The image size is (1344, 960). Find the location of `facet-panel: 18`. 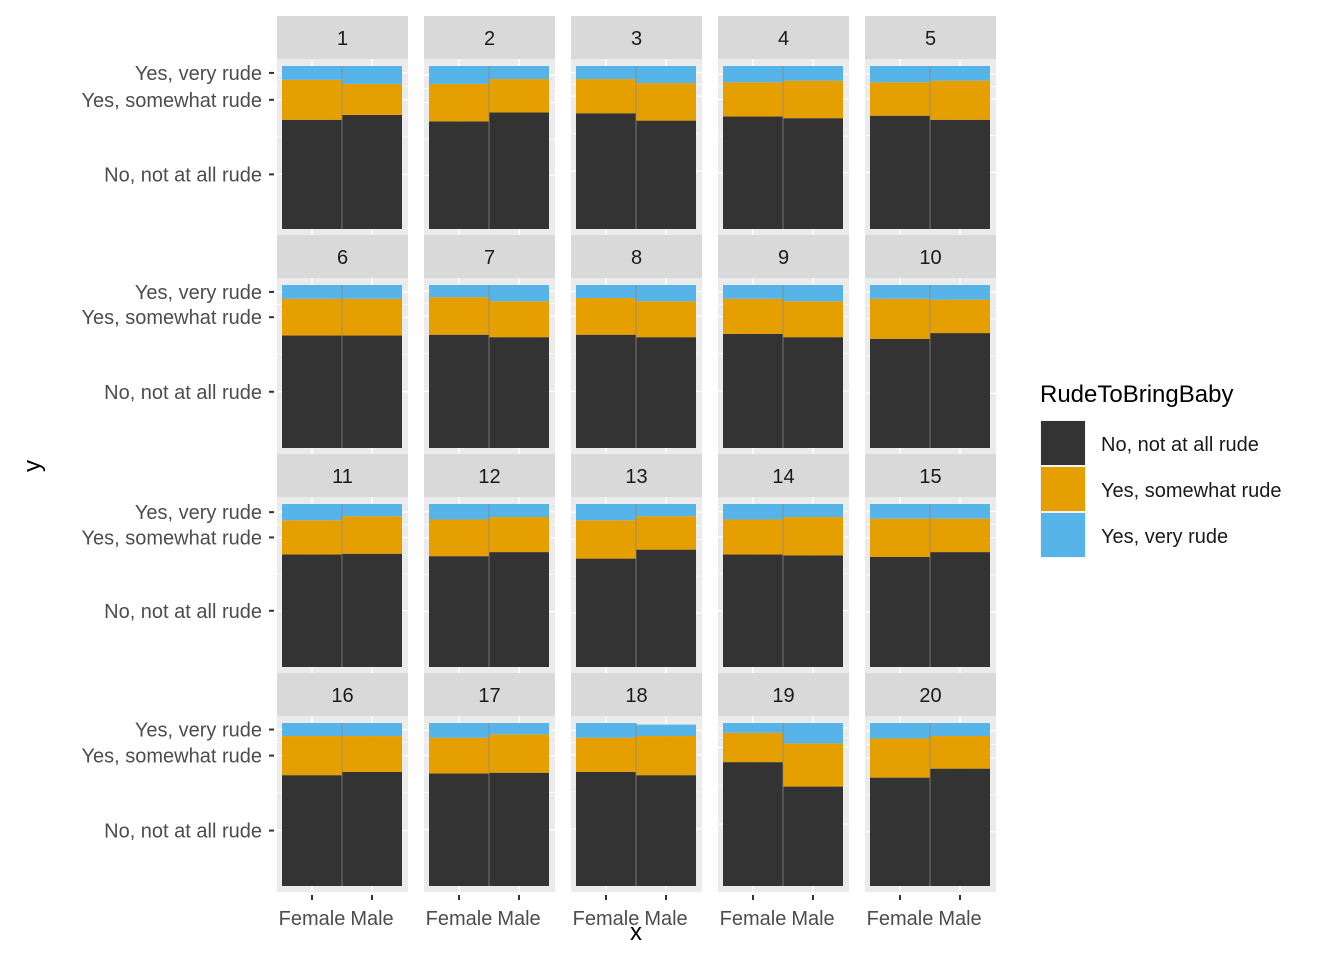

facet-panel: 18 is located at coordinates (636, 782).